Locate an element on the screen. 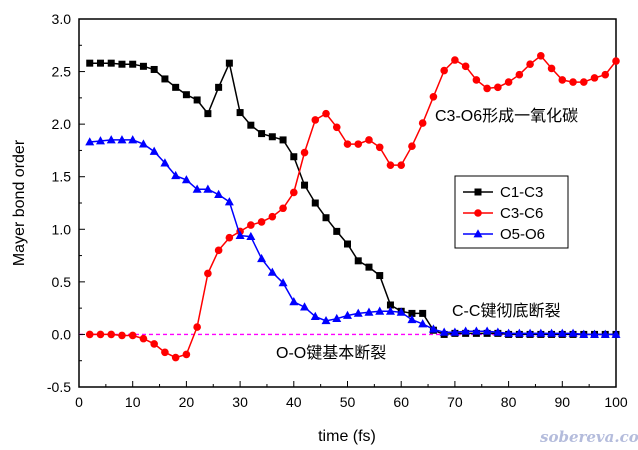  legend-marker-c3-c6 is located at coordinates (478, 213).